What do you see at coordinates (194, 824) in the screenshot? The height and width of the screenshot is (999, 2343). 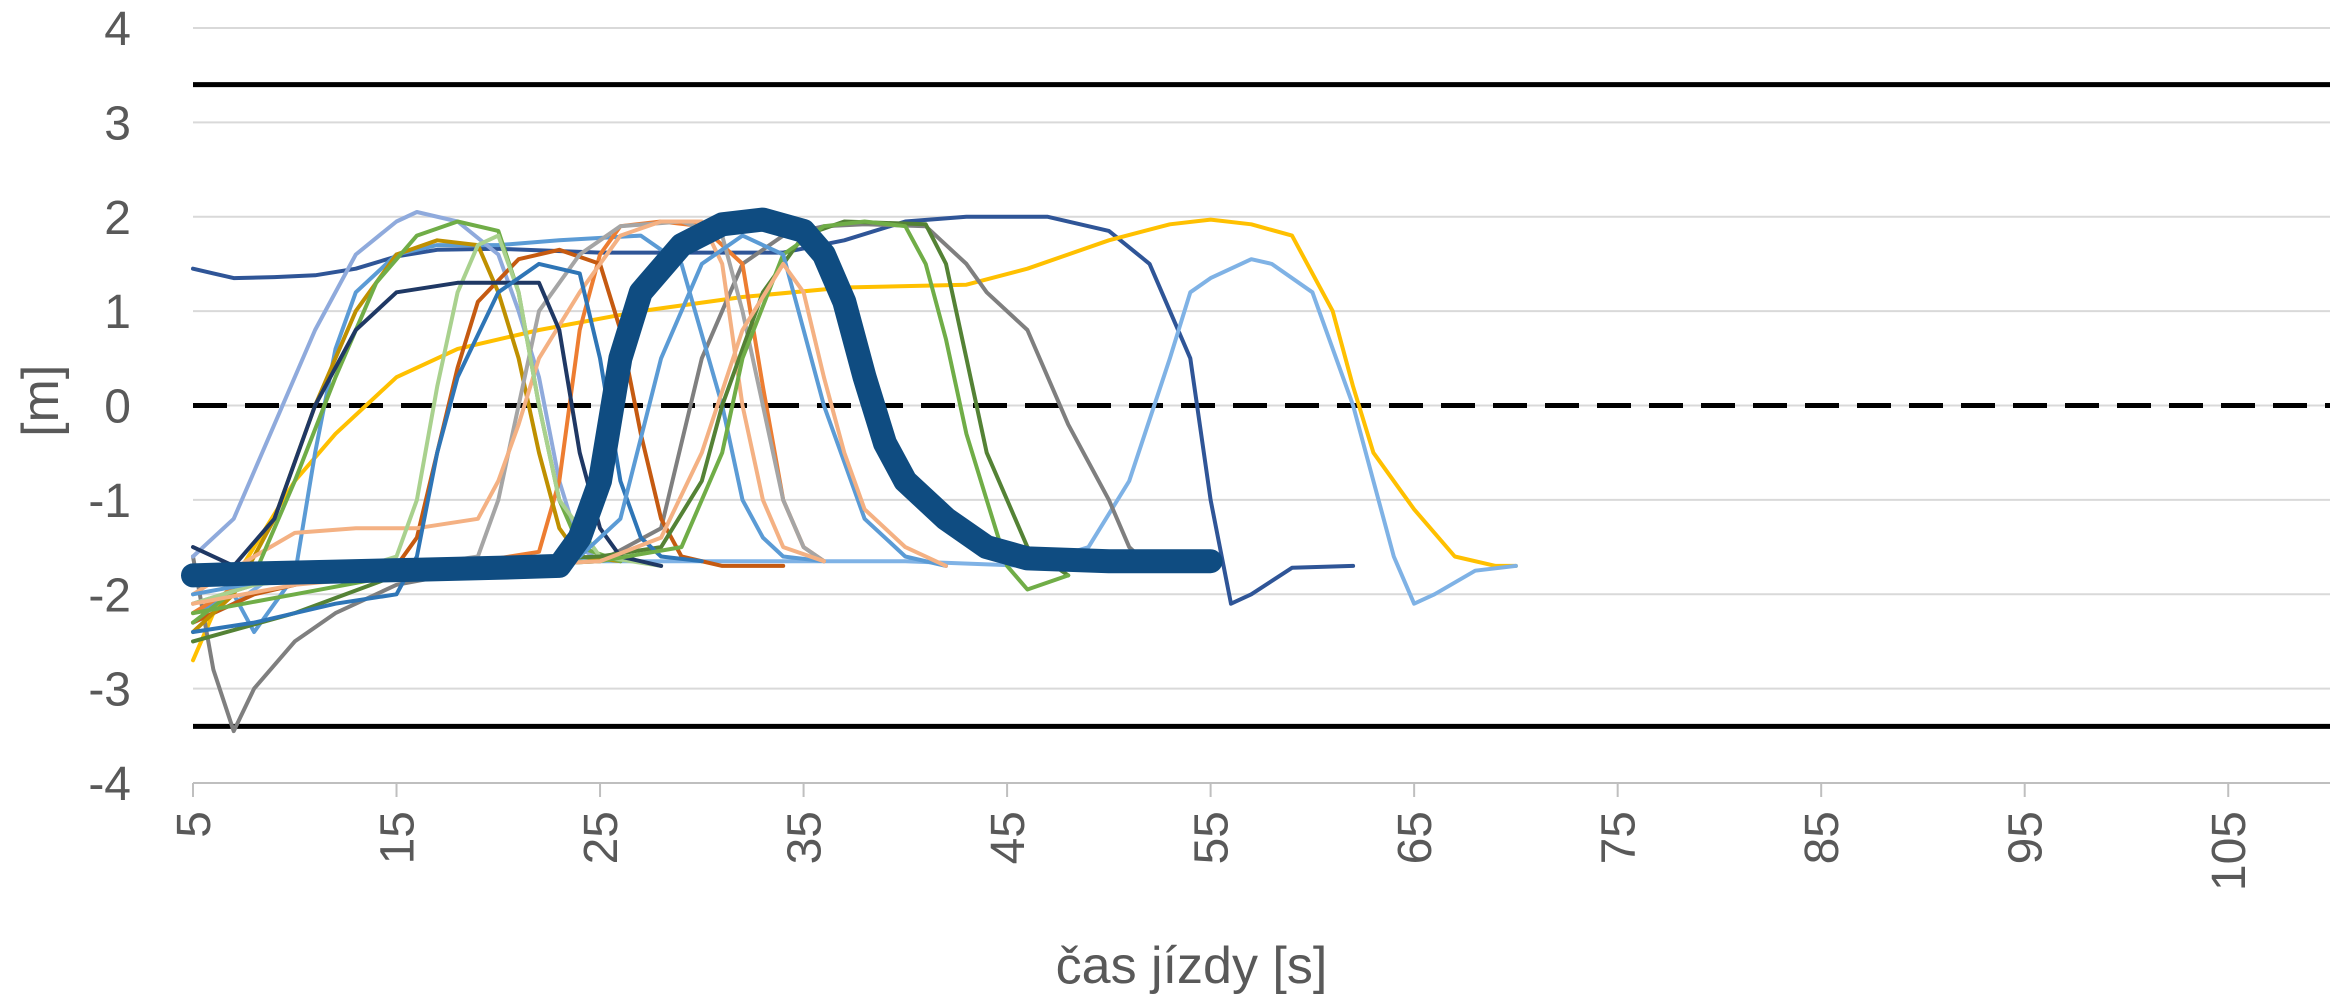 I see `x-tick-label: 5` at bounding box center [194, 824].